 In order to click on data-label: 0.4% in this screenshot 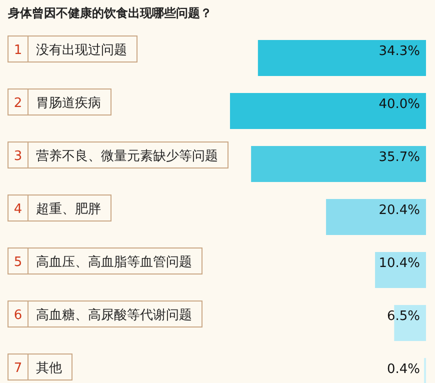, I will do `click(403, 369)`.